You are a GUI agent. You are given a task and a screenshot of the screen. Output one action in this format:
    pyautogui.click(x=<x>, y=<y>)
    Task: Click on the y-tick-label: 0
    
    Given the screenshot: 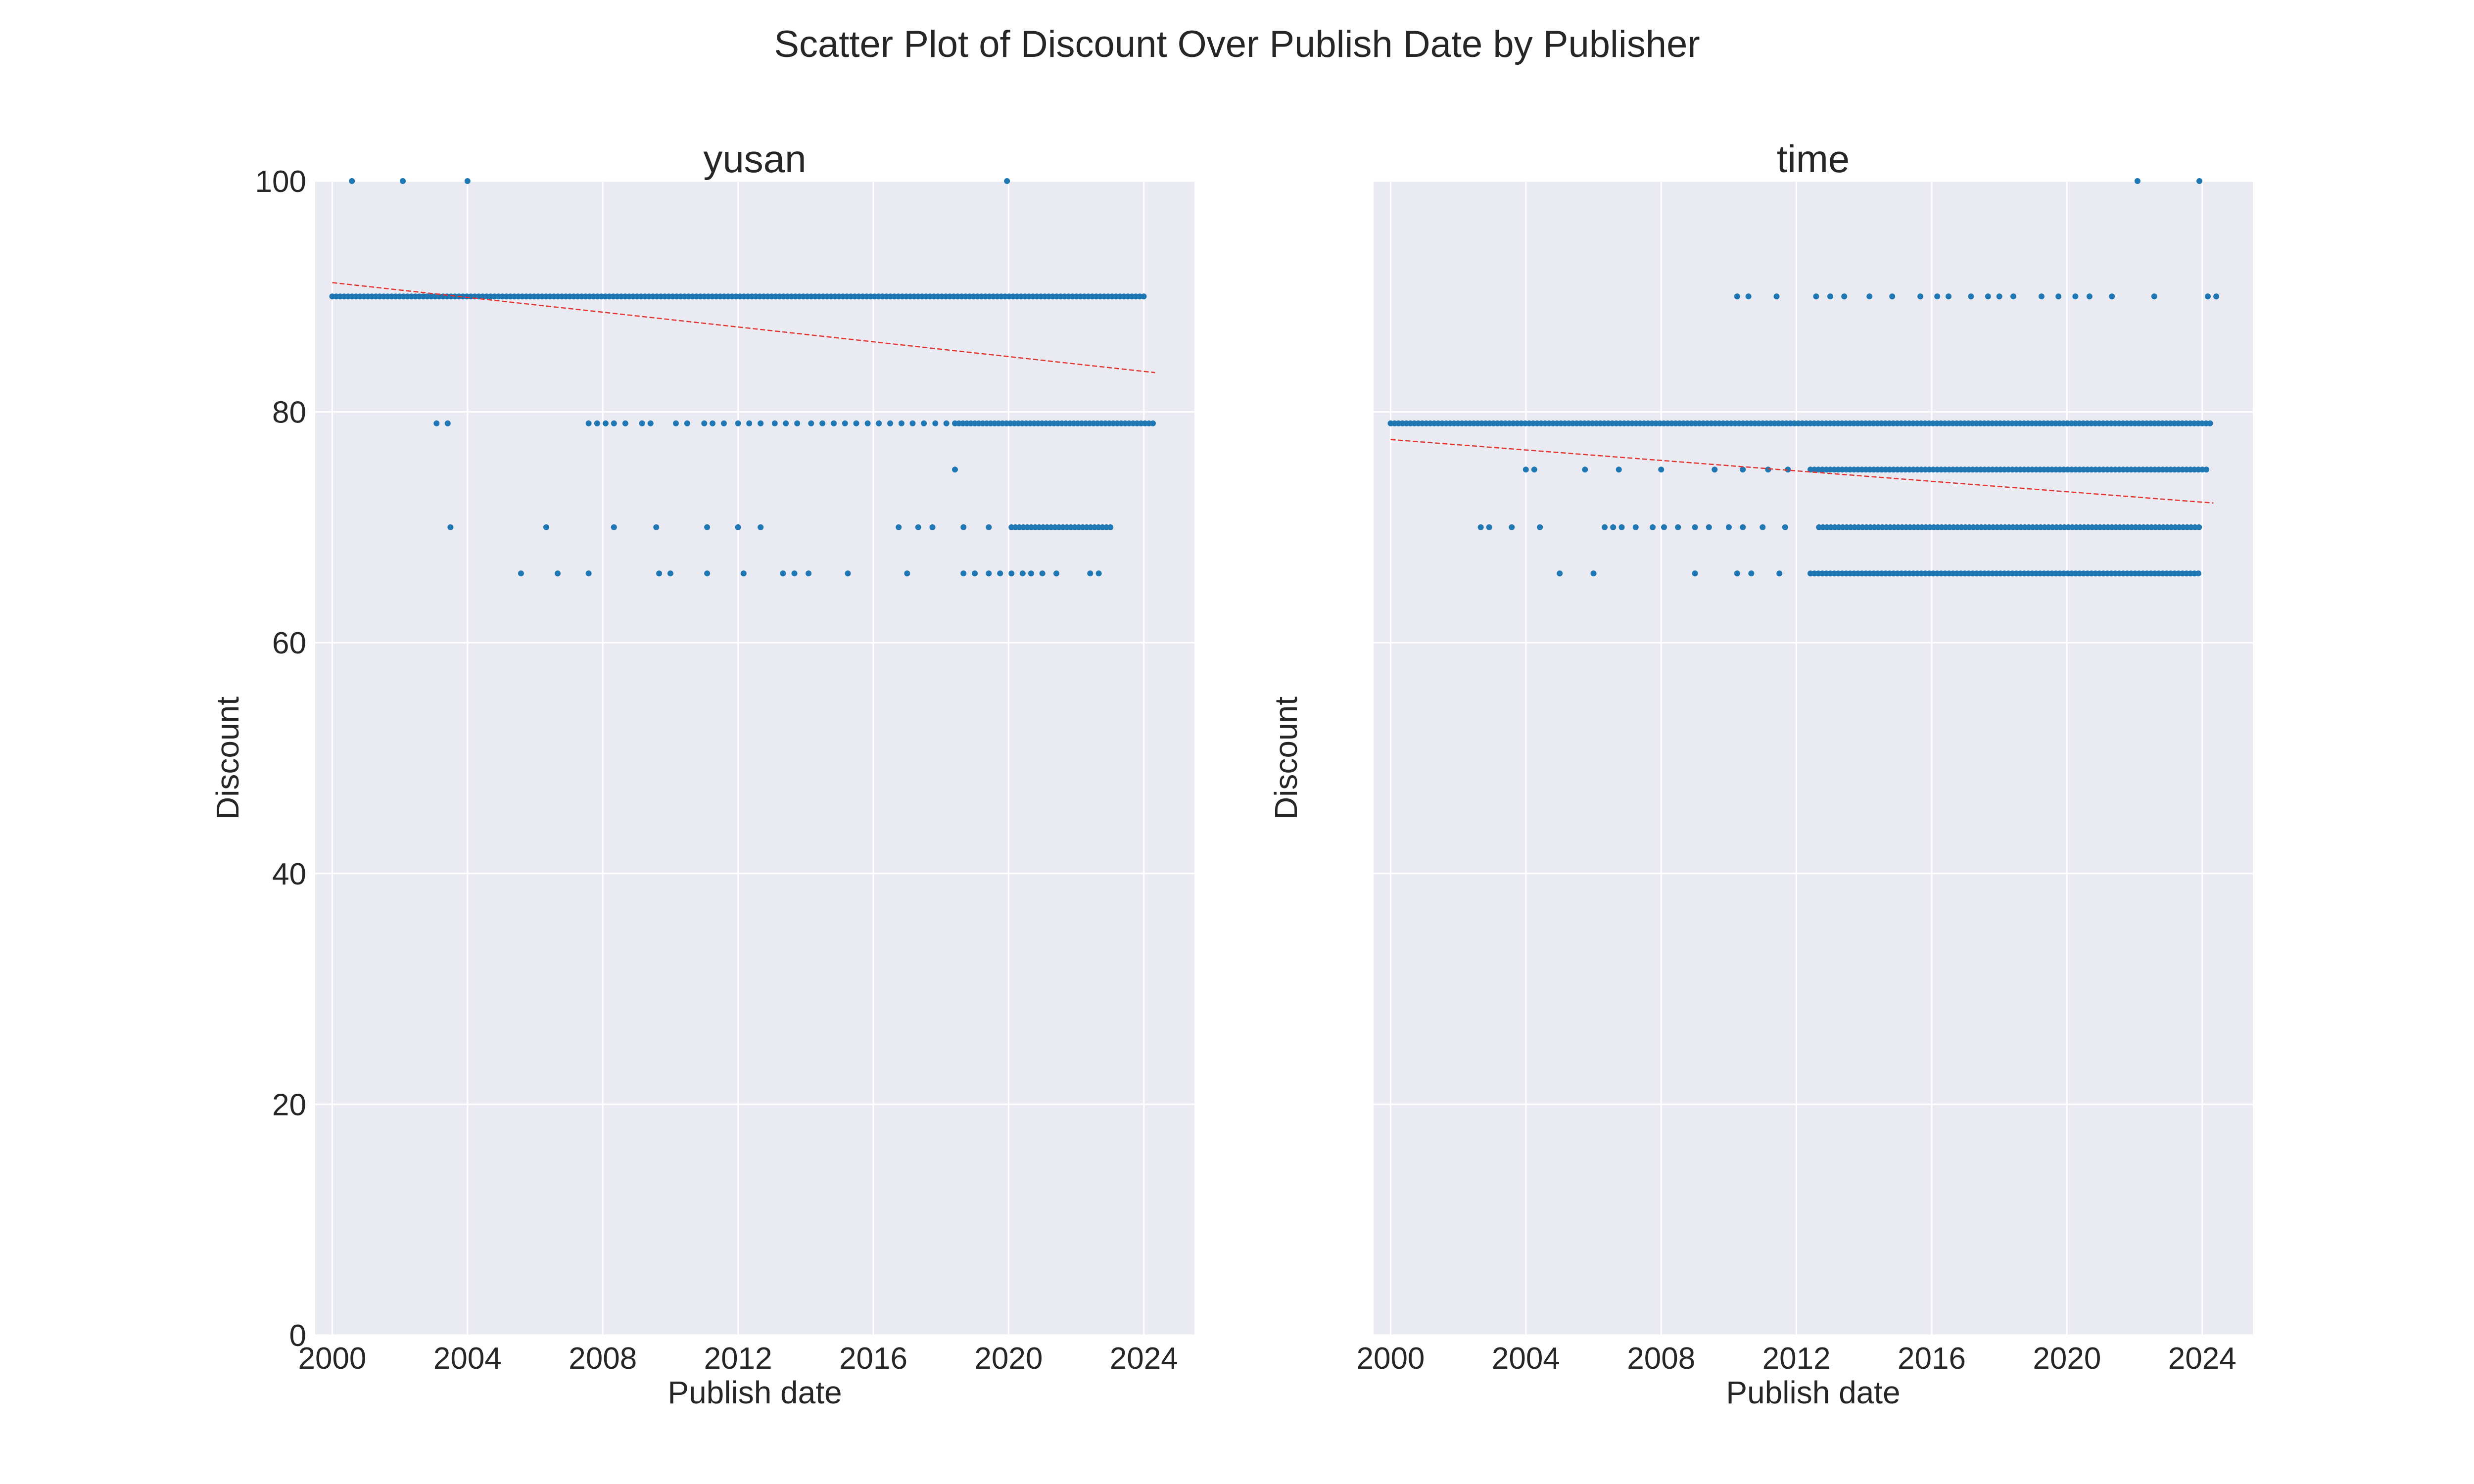 What is the action you would take?
    pyautogui.click(x=298, y=1336)
    